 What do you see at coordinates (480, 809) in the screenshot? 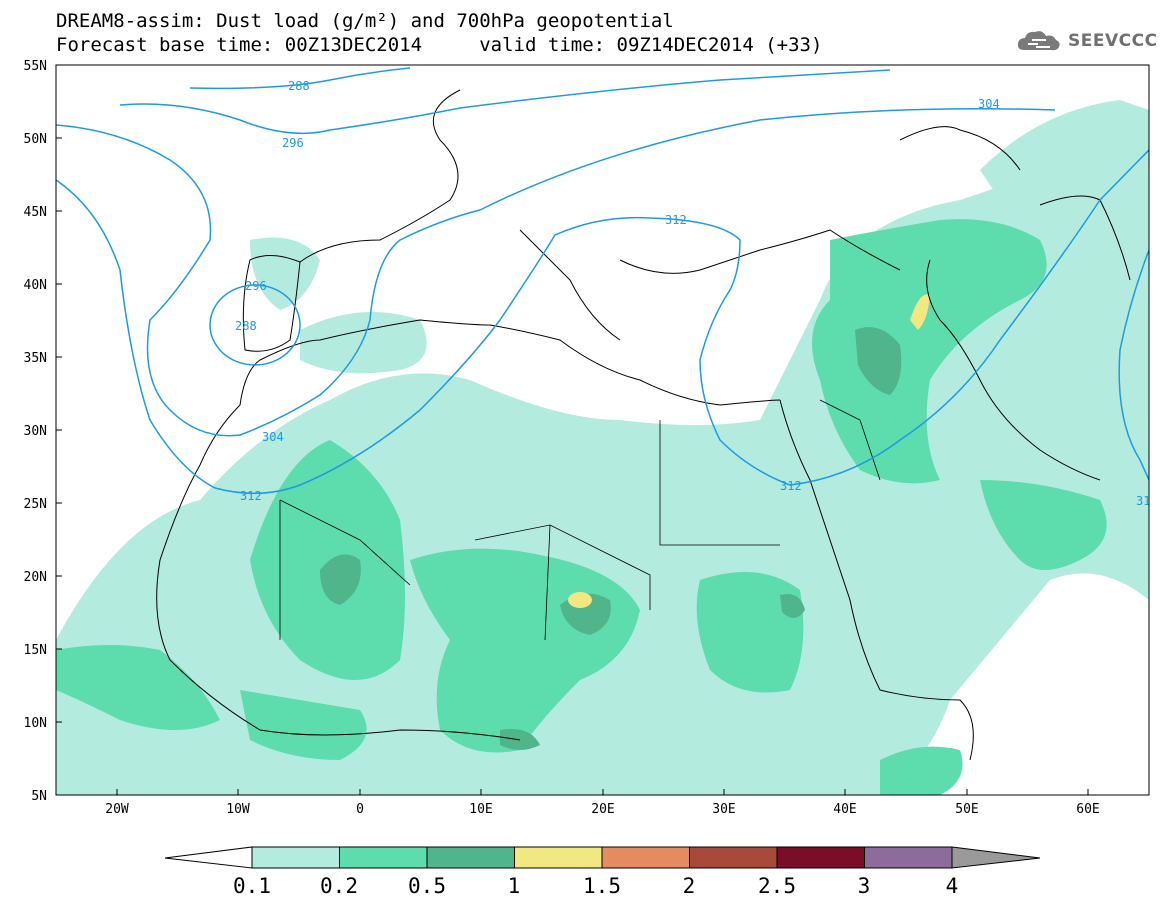
I see `lon-label: 10E` at bounding box center [480, 809].